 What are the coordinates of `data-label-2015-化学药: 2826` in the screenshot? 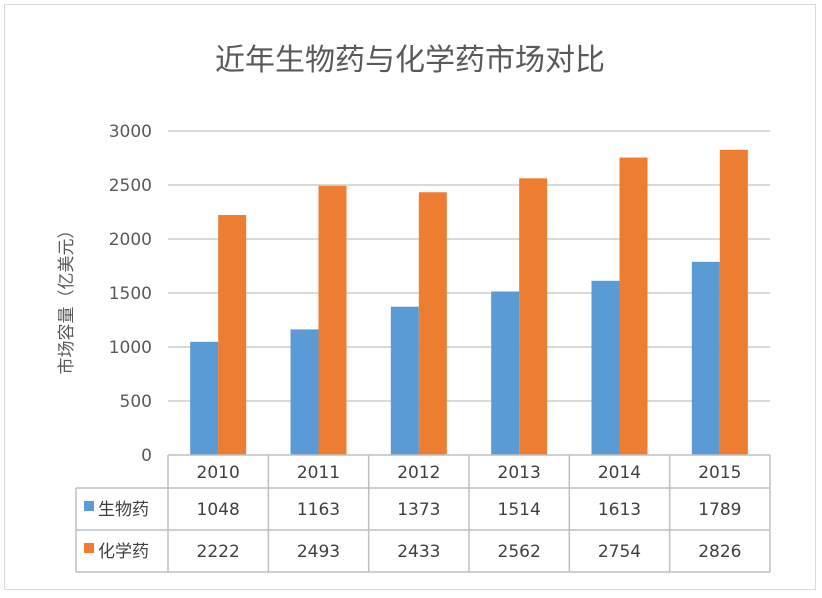 It's located at (719, 552).